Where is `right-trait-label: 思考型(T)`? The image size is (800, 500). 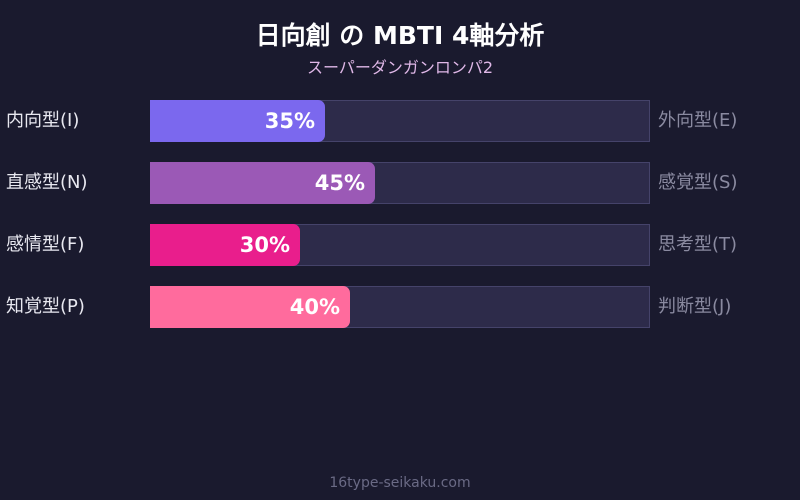 right-trait-label: 思考型(T) is located at coordinates (698, 244).